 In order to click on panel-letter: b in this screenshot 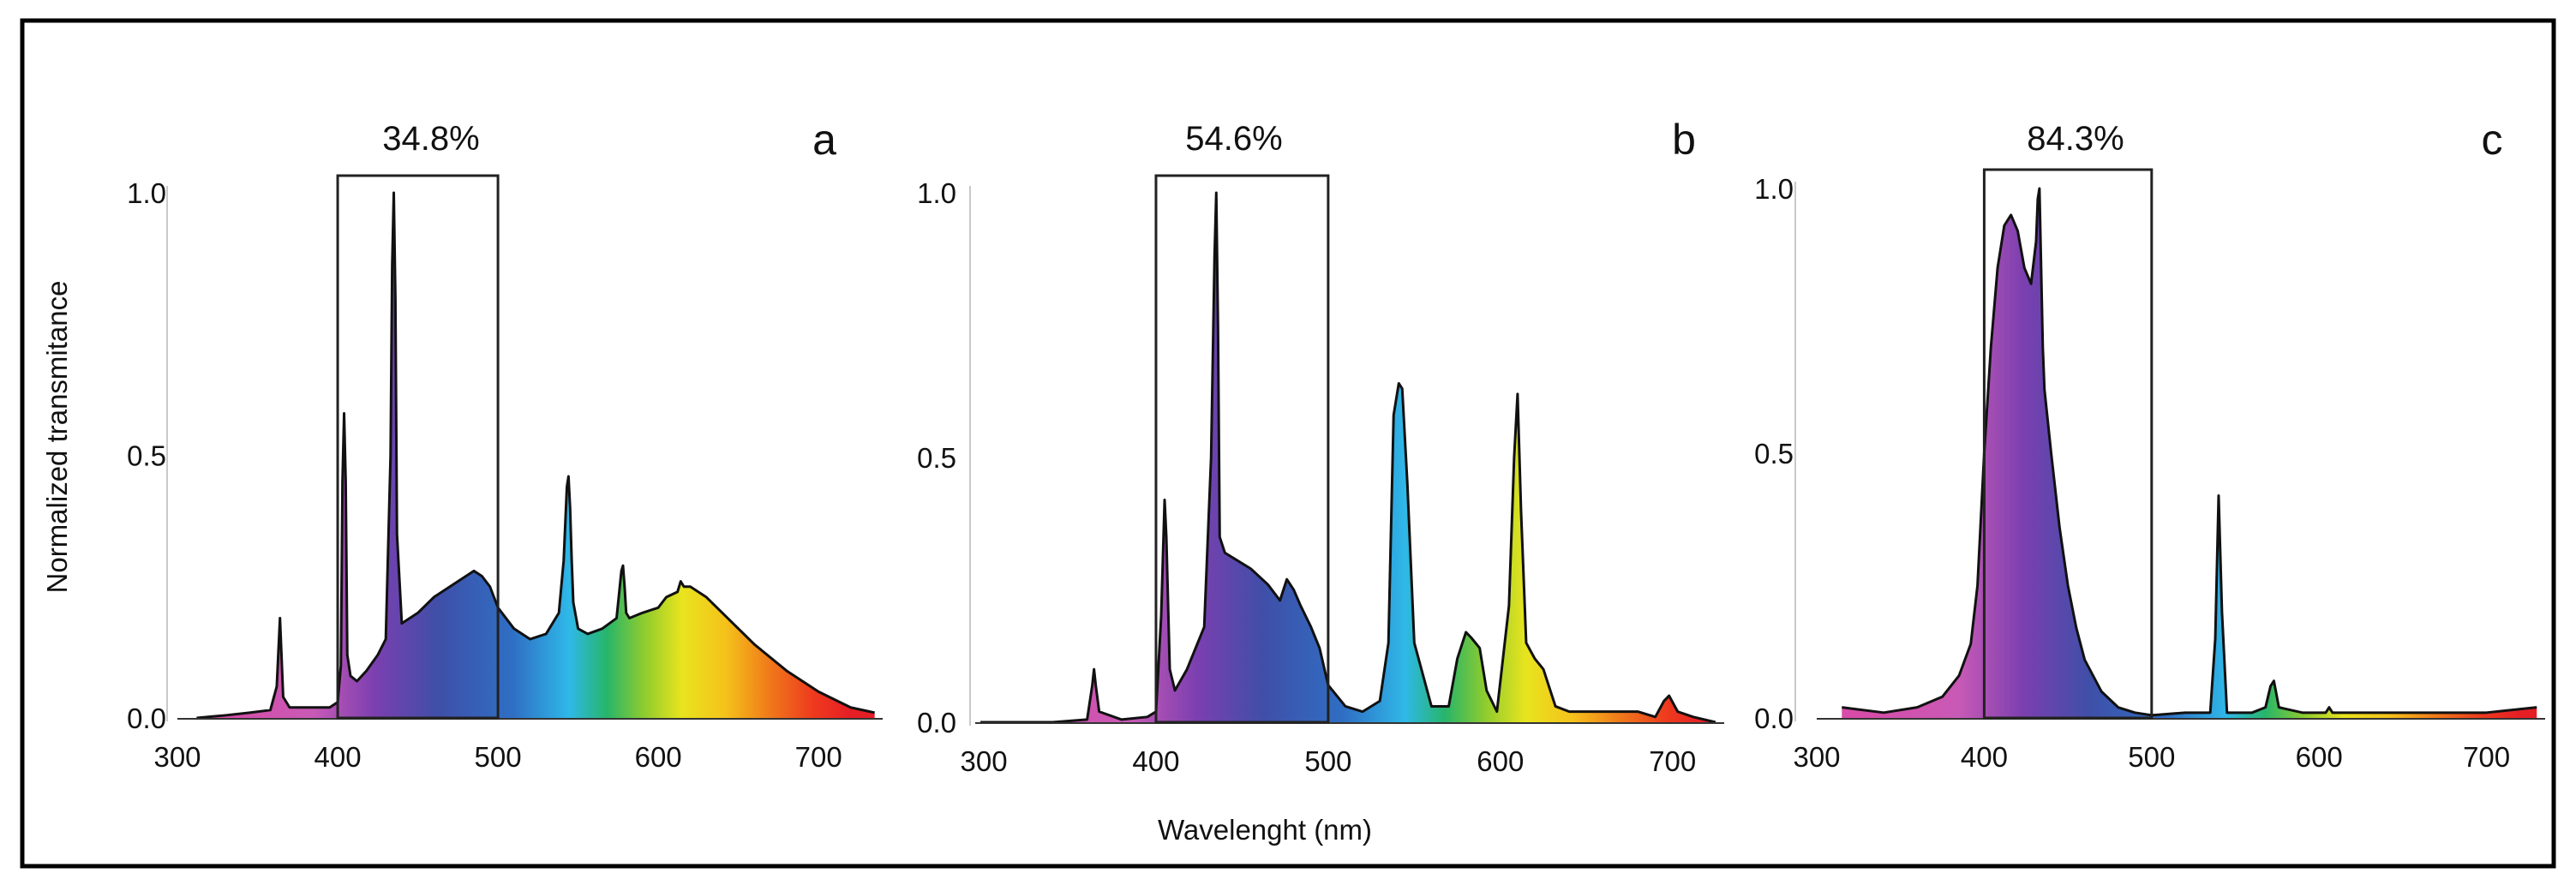, I will do `click(1684, 140)`.